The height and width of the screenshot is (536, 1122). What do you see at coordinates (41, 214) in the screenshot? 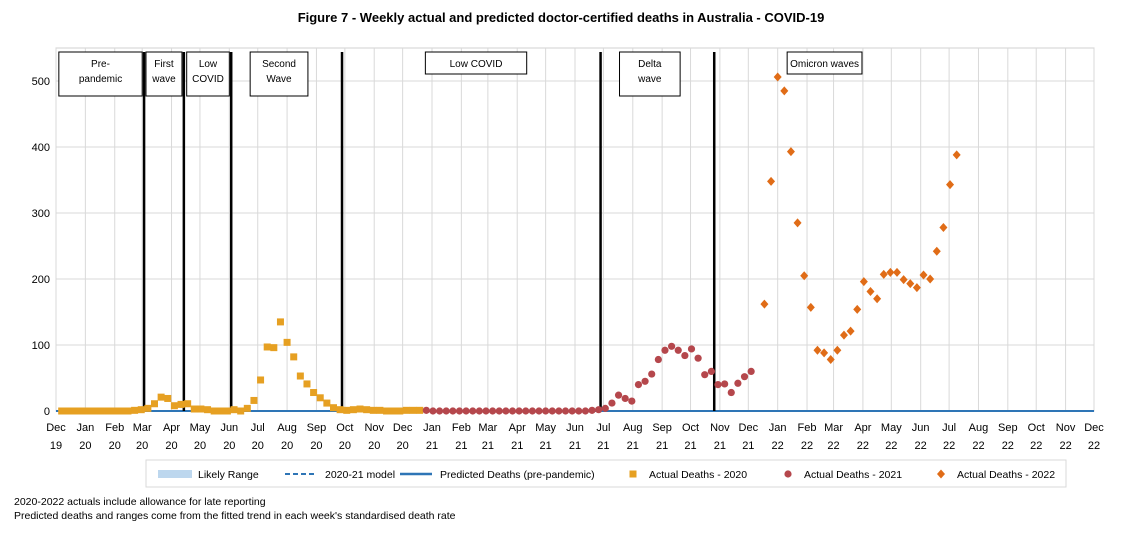
I see `y-tick-label: 300` at bounding box center [41, 214].